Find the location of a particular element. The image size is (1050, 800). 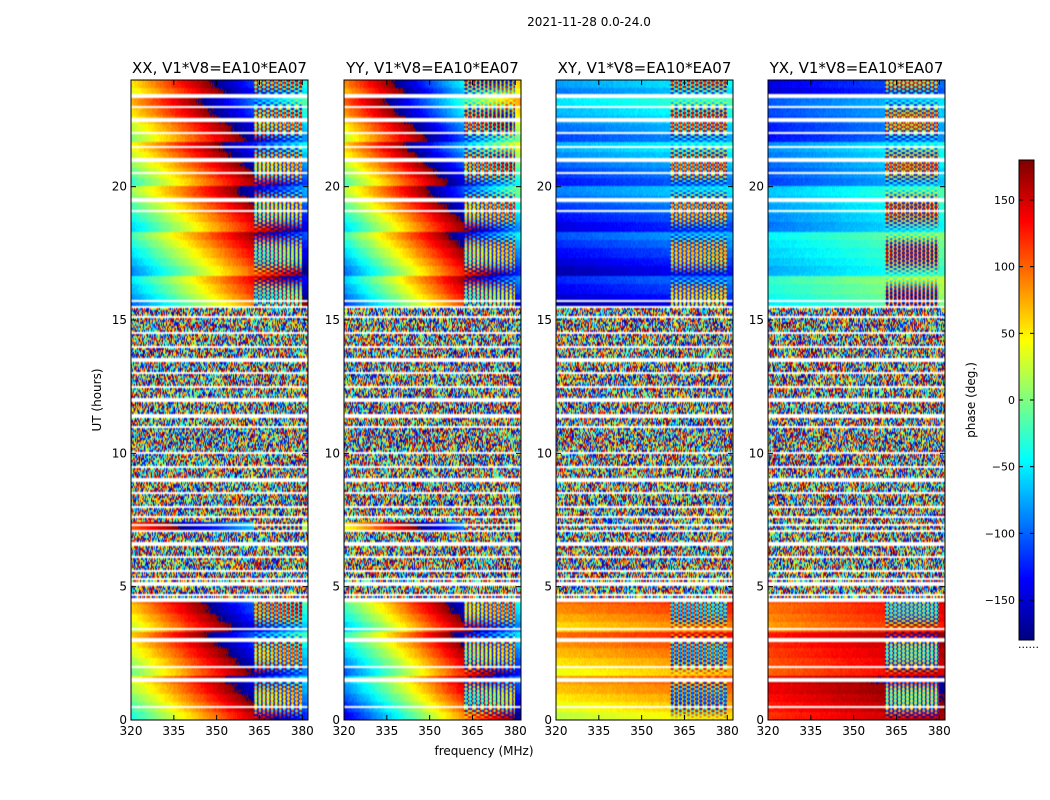

heatmap-yx is located at coordinates (856, 400).